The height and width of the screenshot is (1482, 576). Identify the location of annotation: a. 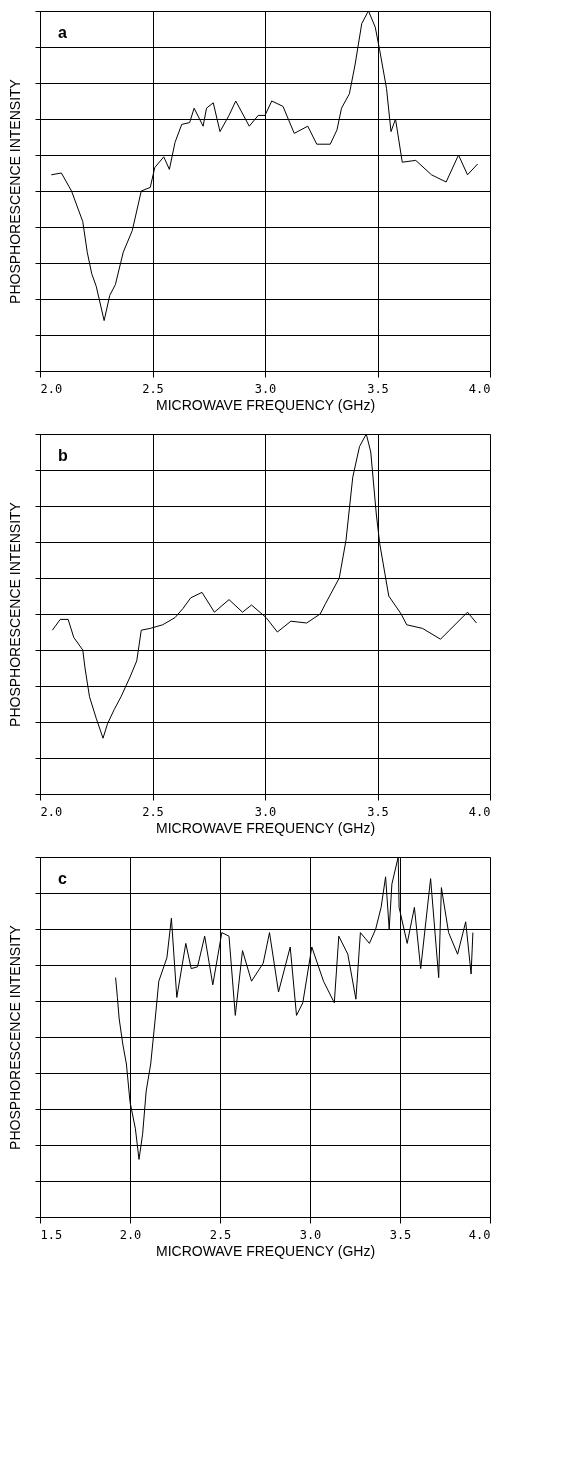
(62, 32).